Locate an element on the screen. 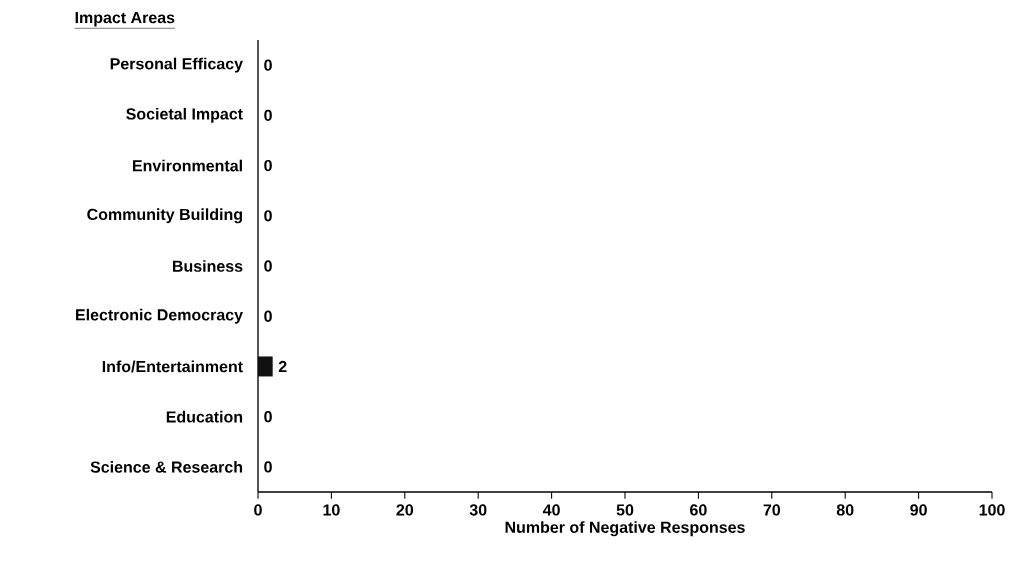  y-tick-label: Info/Entertainment is located at coordinates (172, 366).